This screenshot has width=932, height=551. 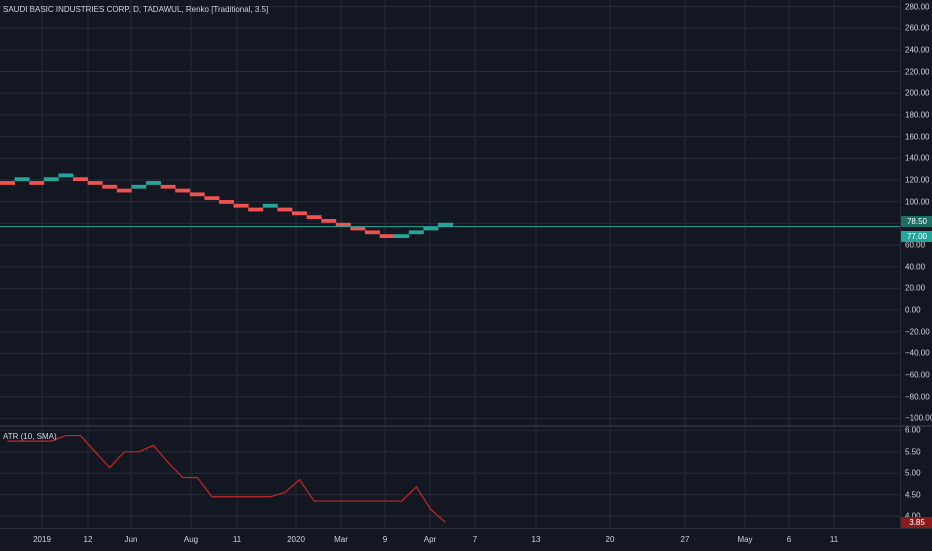 I want to click on atr-value-tag: 3.85, so click(x=916, y=523).